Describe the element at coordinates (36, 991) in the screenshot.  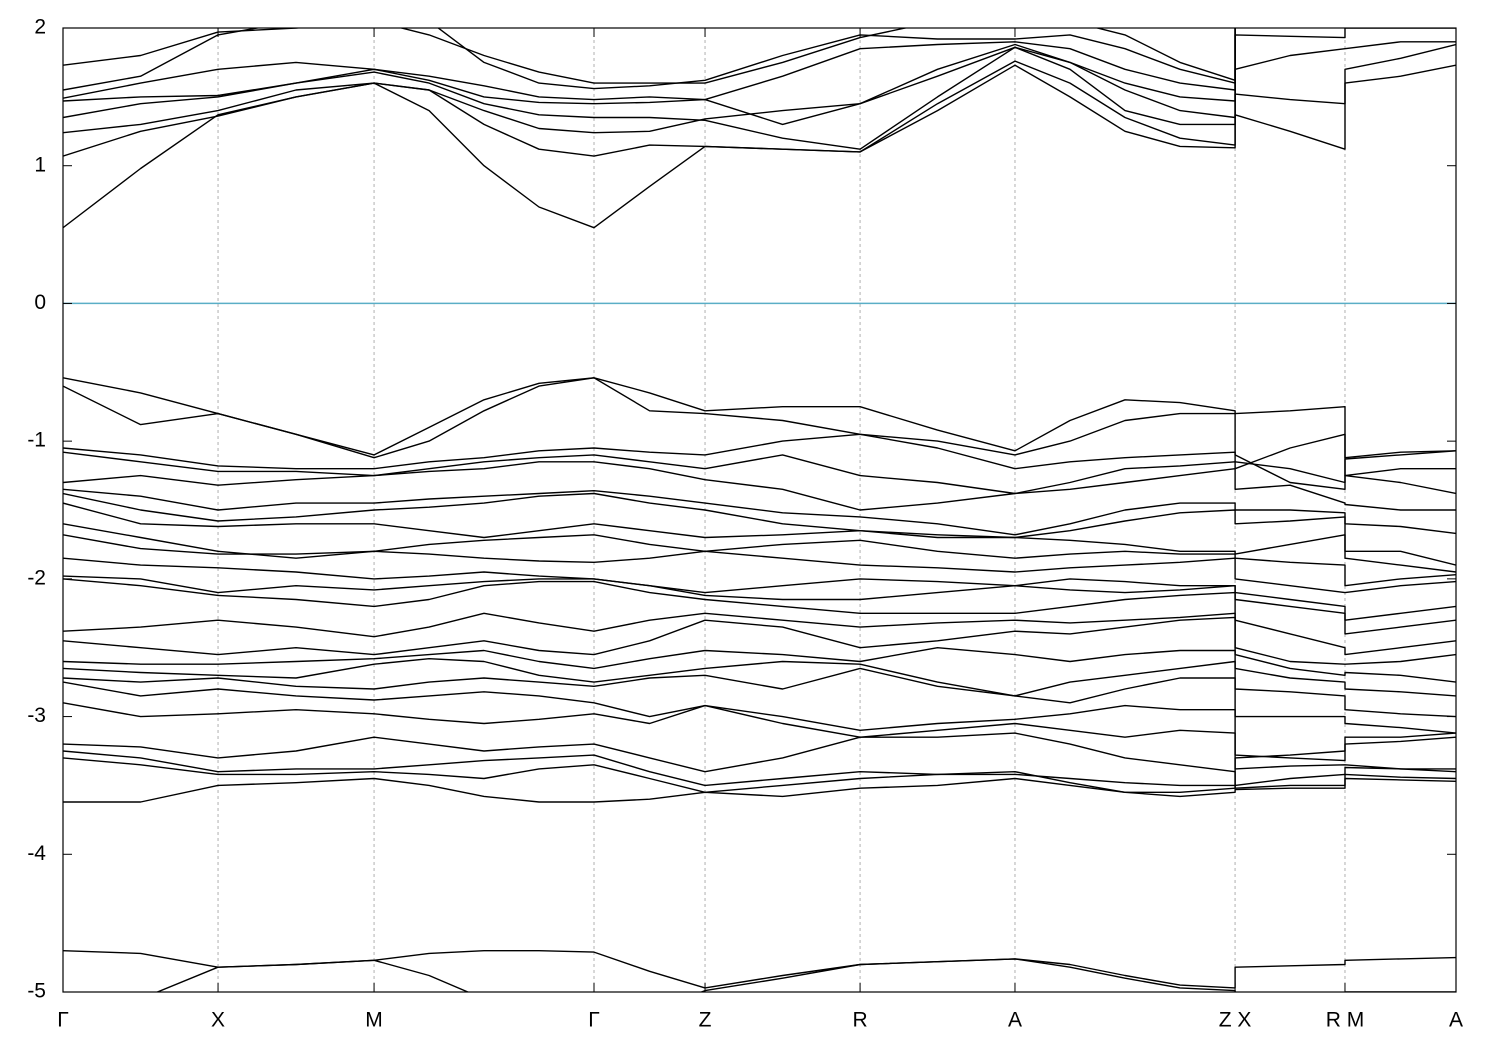
I see `y-tick-label: -5` at that location.